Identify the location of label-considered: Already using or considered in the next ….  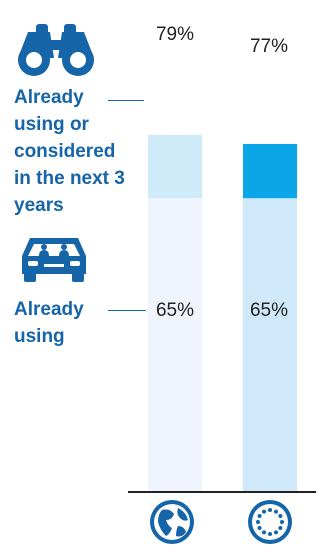
(69, 151).